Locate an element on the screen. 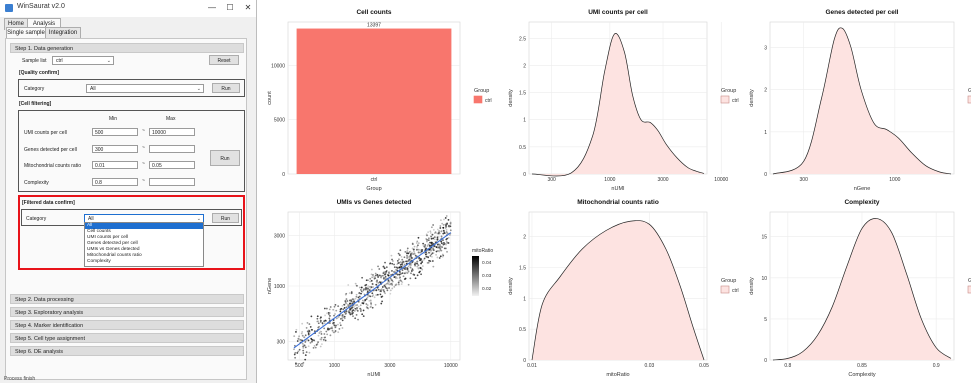 Image resolution: width=971 pixels, height=383 pixels. mito-max-input: 0.05 is located at coordinates (172, 165).